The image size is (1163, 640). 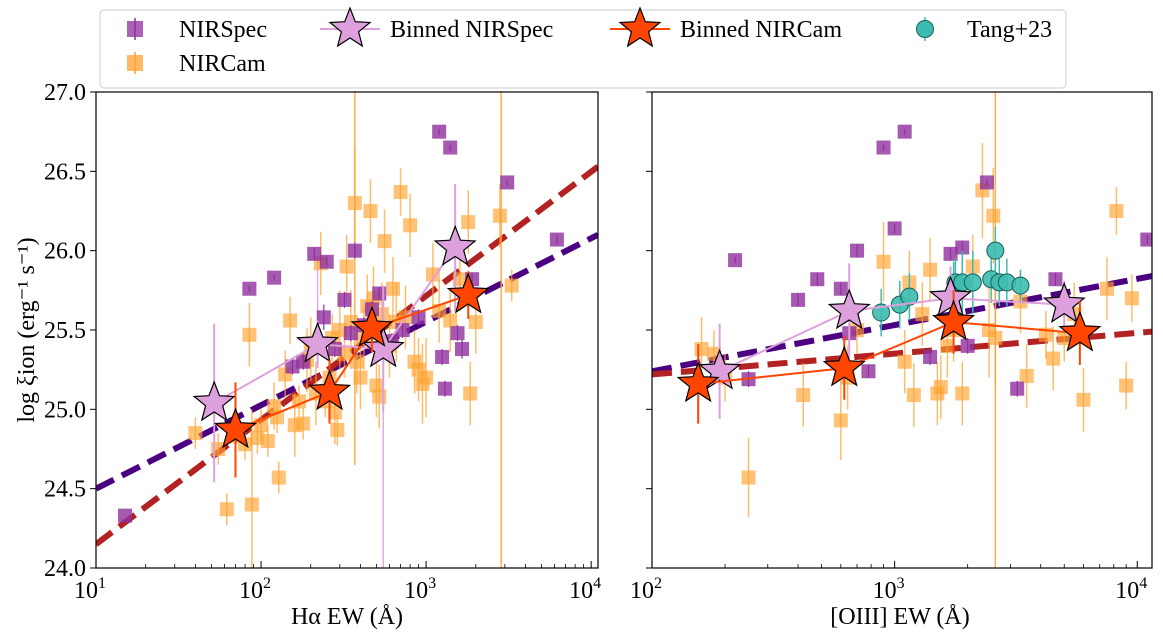 What do you see at coordinates (223, 30) in the screenshot?
I see `legend-label: NIRSpec` at bounding box center [223, 30].